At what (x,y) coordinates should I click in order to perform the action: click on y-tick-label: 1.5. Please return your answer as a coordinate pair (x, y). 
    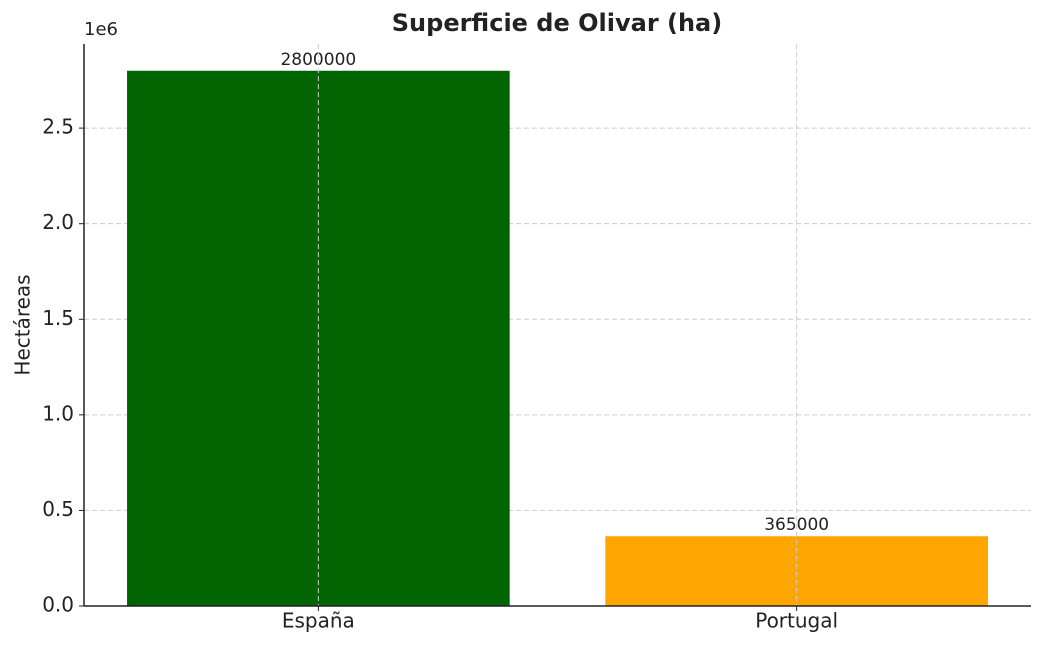
    Looking at the image, I should click on (58, 318).